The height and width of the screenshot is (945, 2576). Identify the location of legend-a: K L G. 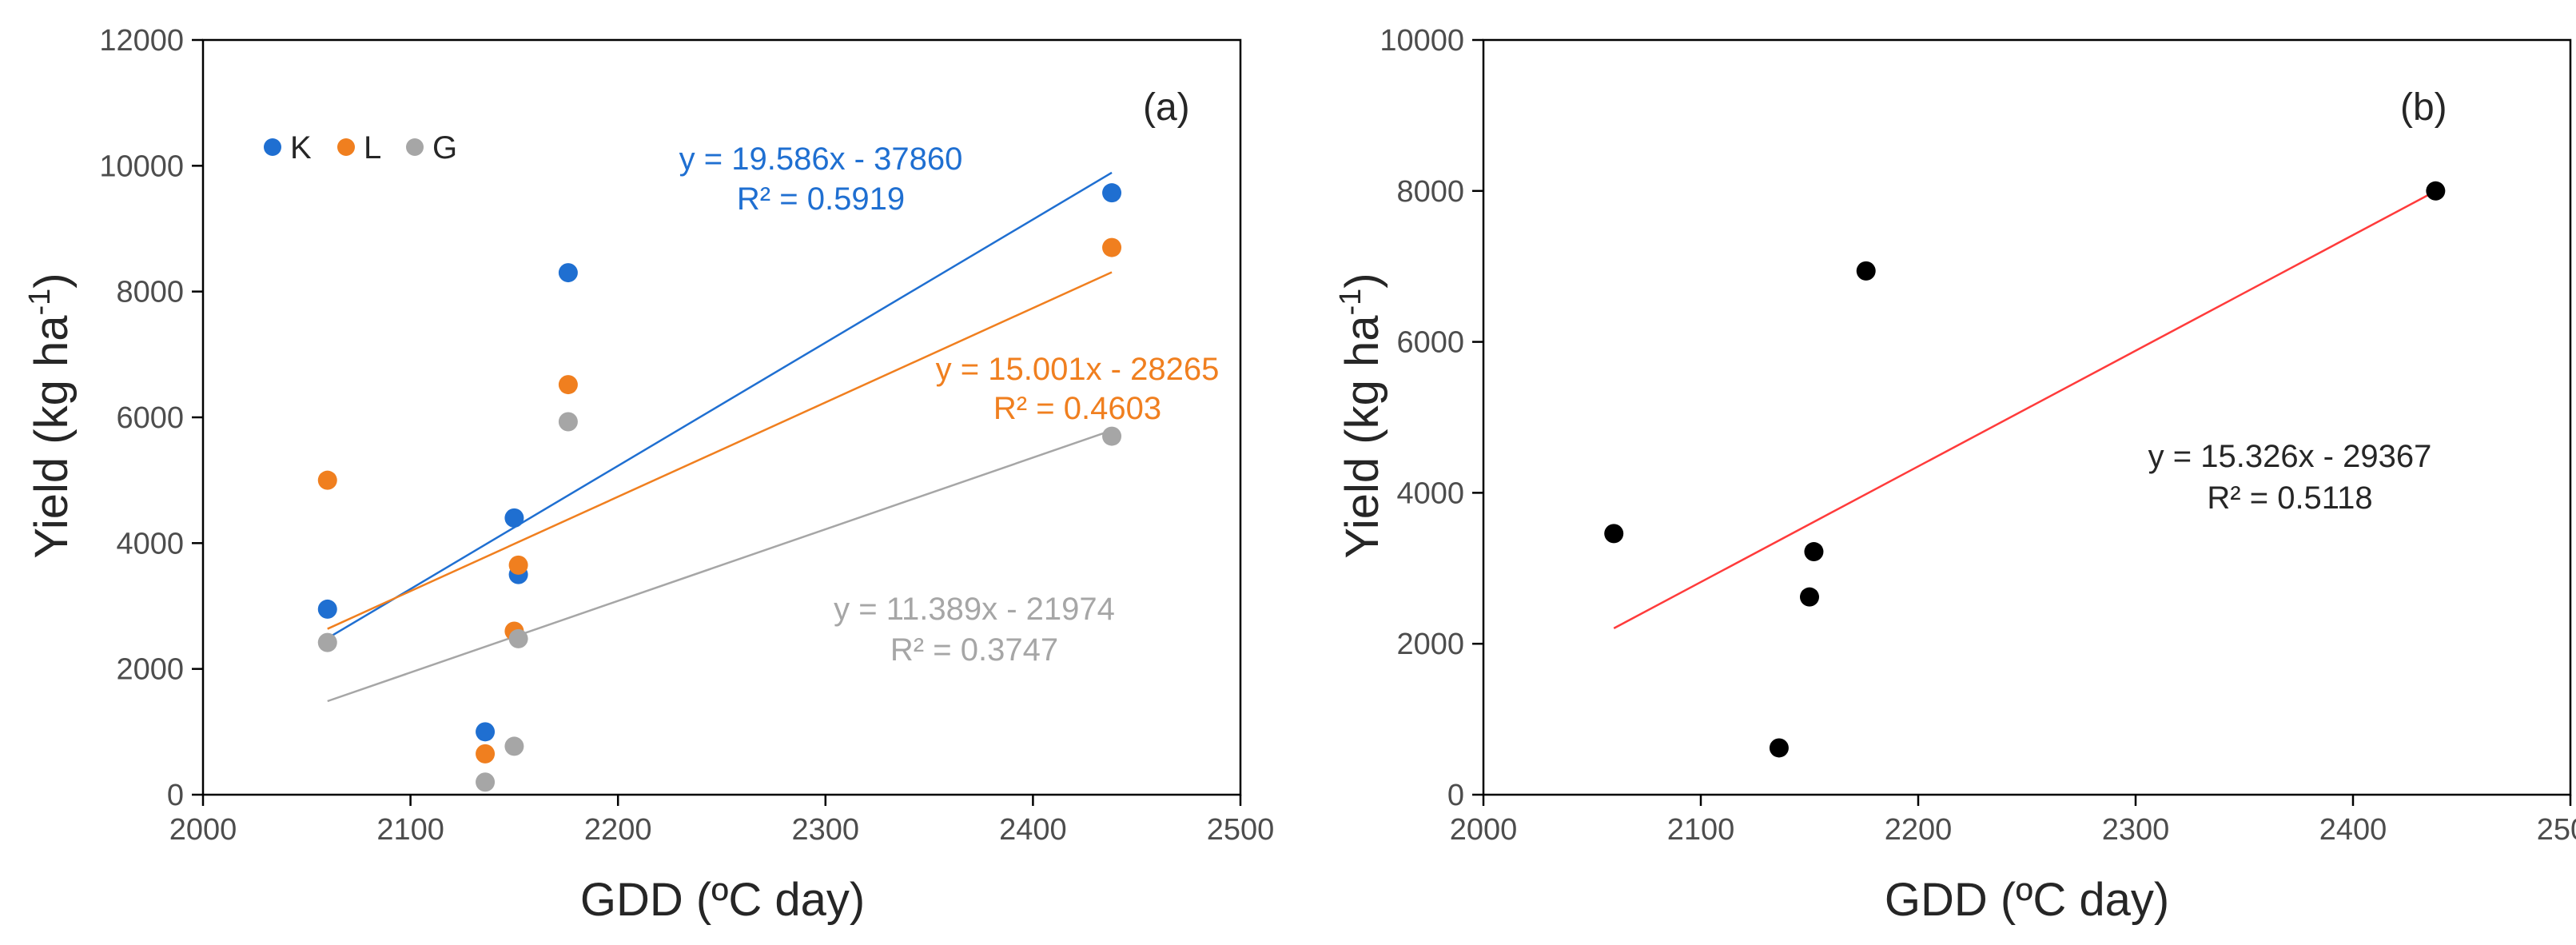
(360, 147).